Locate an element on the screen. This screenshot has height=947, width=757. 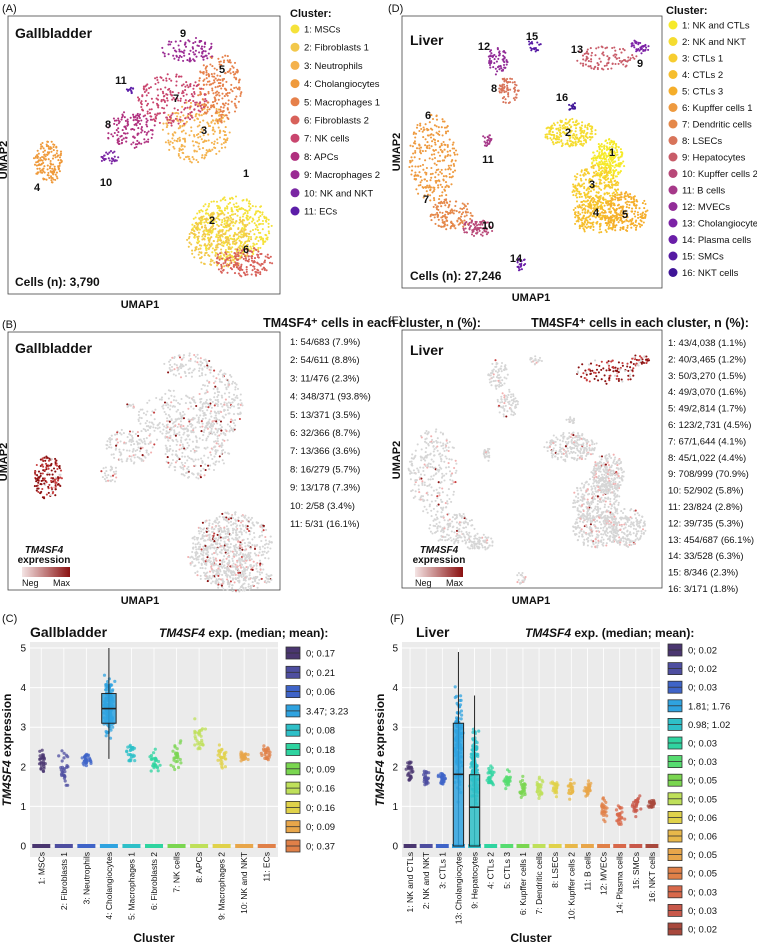
panel-d-legend-label-12: 12: MVECs is located at coordinates (706, 207).